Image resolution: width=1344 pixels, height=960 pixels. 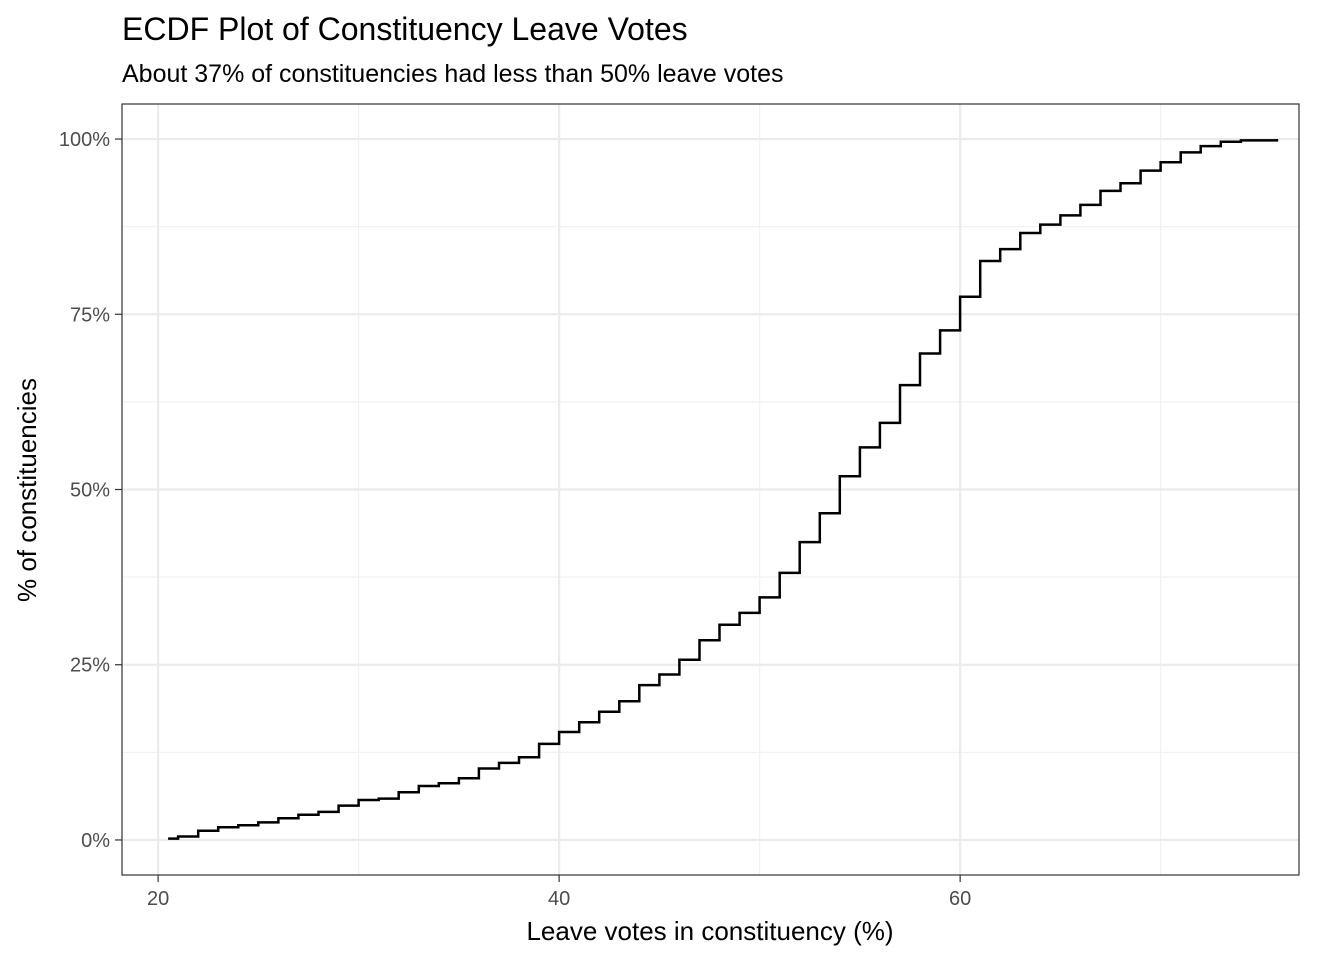 What do you see at coordinates (158, 899) in the screenshot?
I see `x-tick-label: 20` at bounding box center [158, 899].